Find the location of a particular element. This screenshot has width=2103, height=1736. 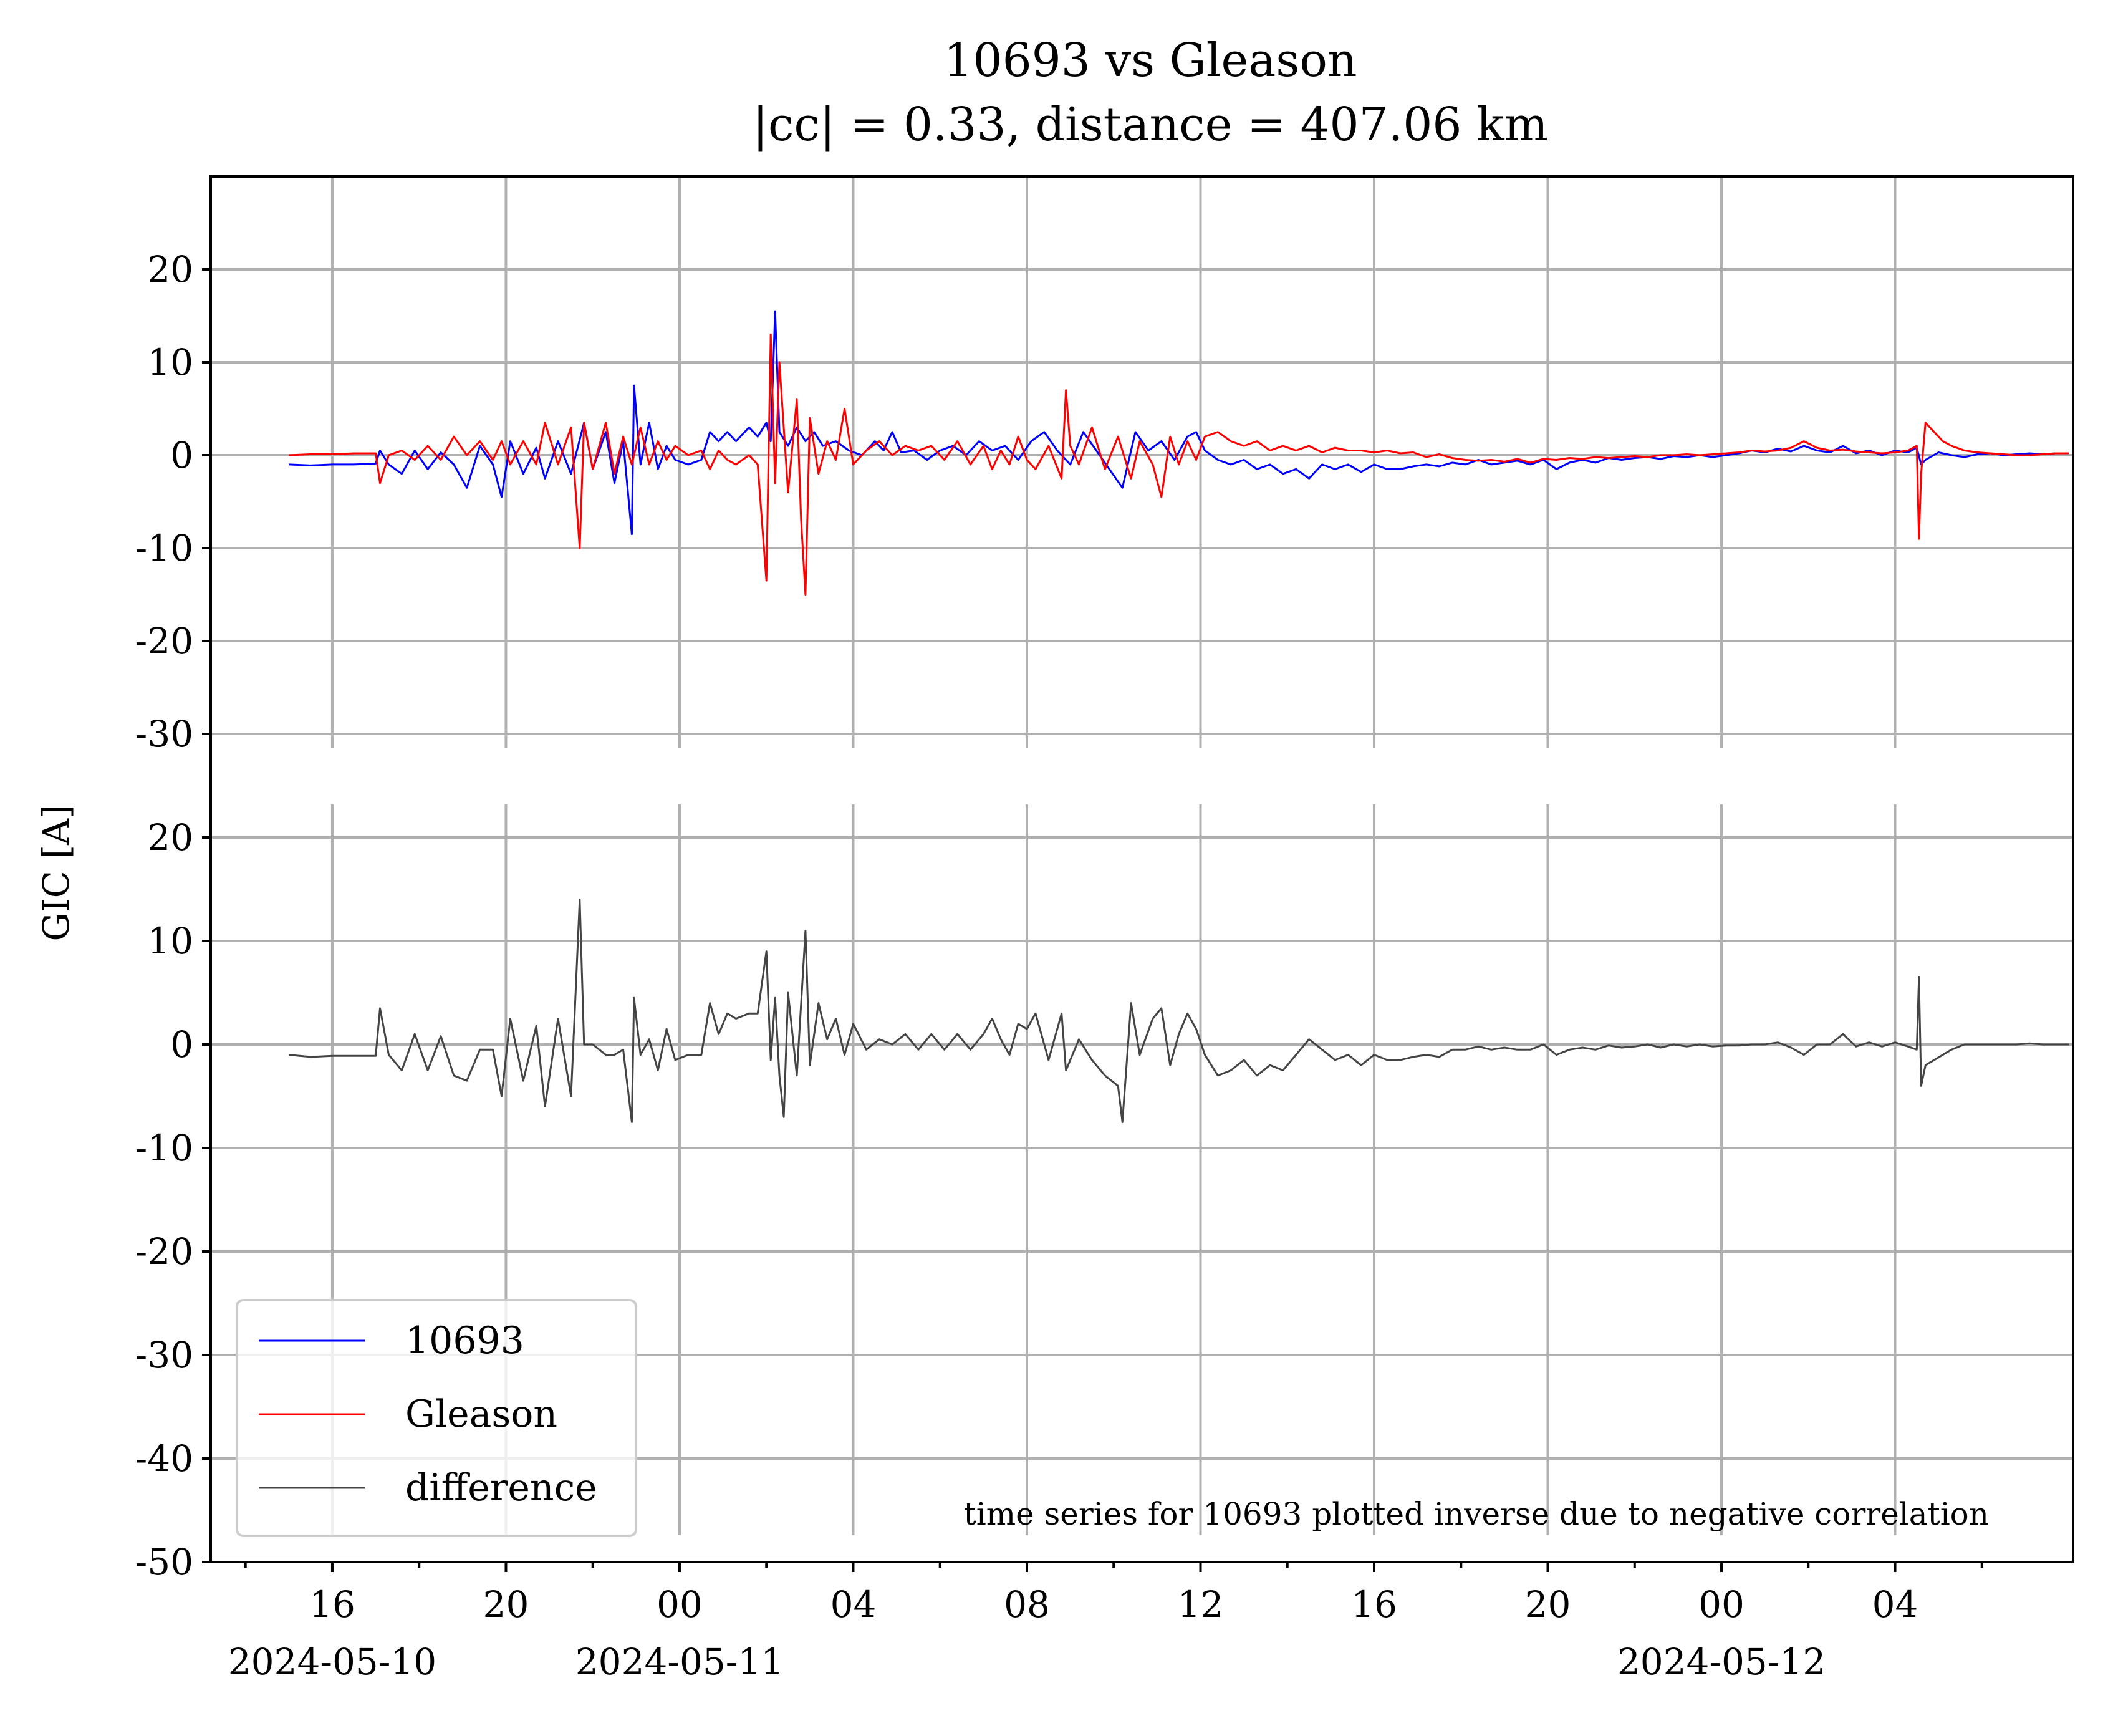

legend: 10693 Gleason difference is located at coordinates (436, 1418).